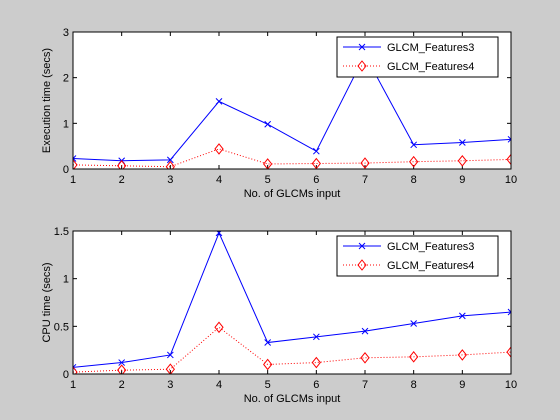  Describe the element at coordinates (61, 232) in the screenshot. I see `y-tick-label: 1.5` at that location.